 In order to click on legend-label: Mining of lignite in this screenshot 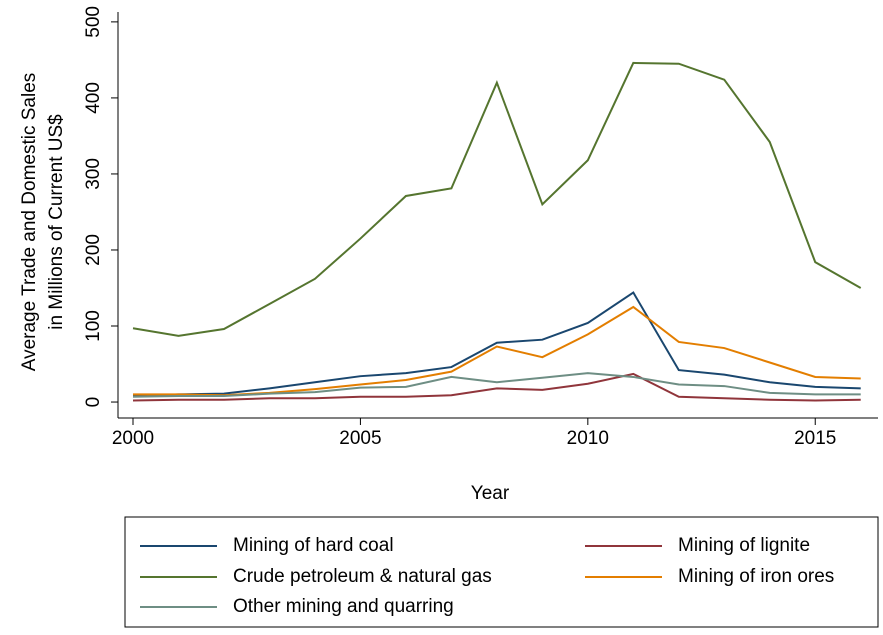, I will do `click(744, 545)`.